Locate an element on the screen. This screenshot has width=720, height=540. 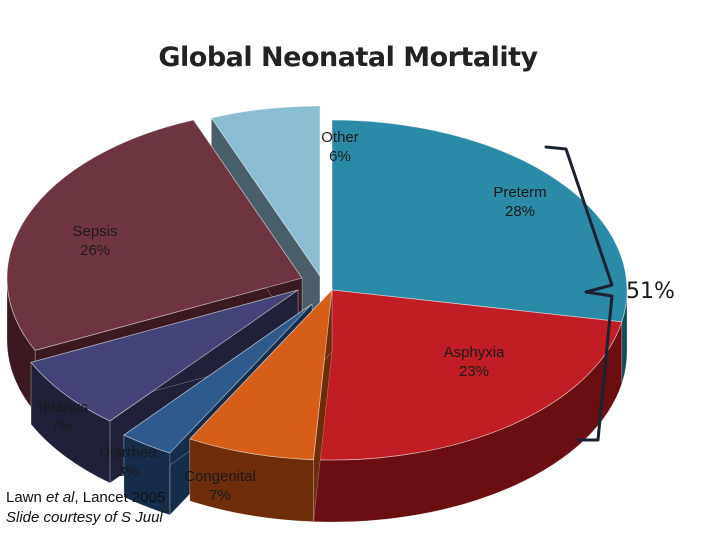
slice-label-sepsis: Sepsis 26% is located at coordinates (94, 241).